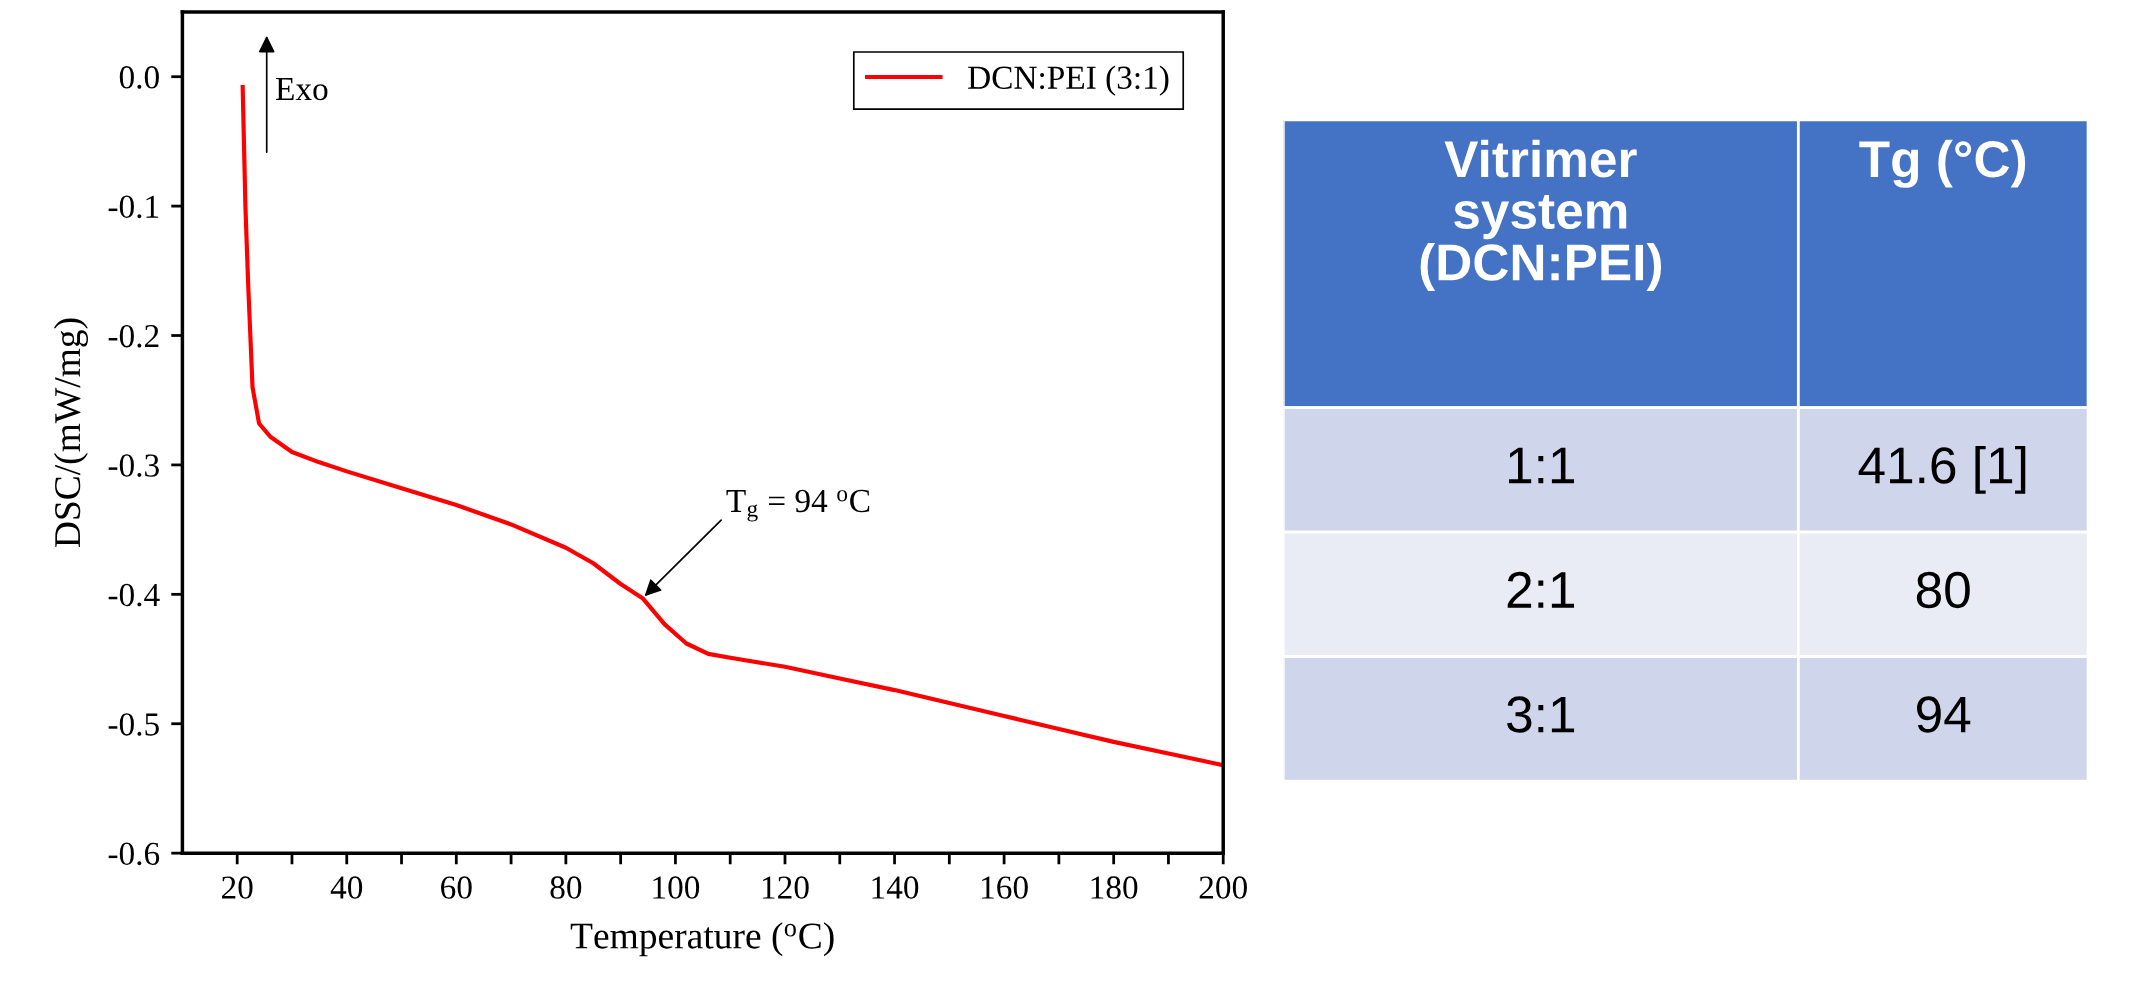 The width and height of the screenshot is (2146, 999). I want to click on y-tick-label: -0.4, so click(134, 595).